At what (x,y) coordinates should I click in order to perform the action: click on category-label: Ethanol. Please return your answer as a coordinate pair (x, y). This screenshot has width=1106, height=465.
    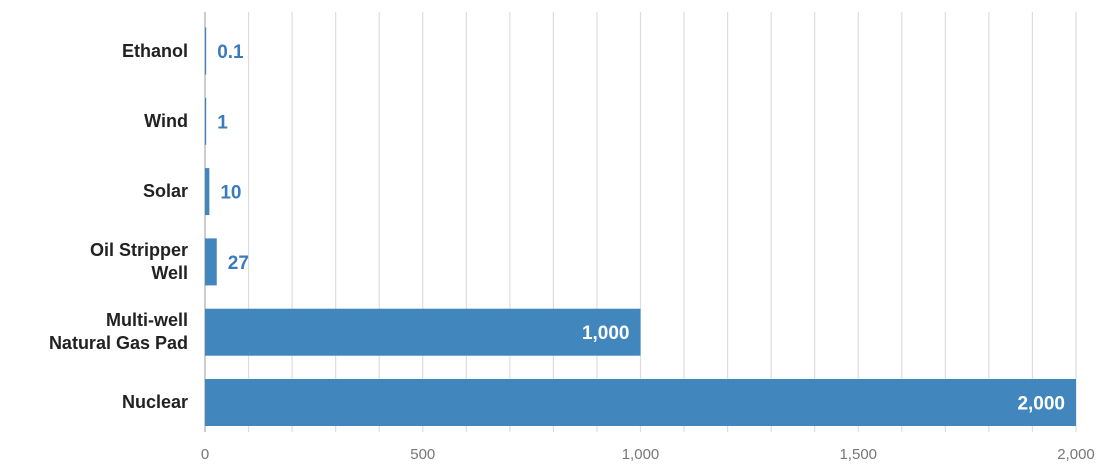
    Looking at the image, I should click on (155, 51).